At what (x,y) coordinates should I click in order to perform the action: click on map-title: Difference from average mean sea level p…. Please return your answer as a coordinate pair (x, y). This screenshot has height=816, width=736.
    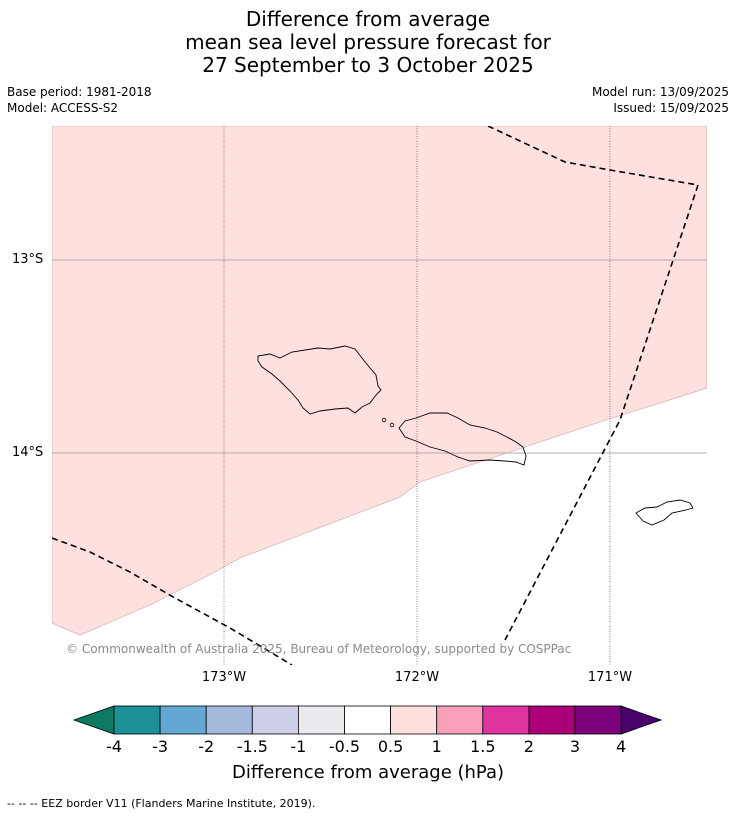
    Looking at the image, I should click on (368, 42).